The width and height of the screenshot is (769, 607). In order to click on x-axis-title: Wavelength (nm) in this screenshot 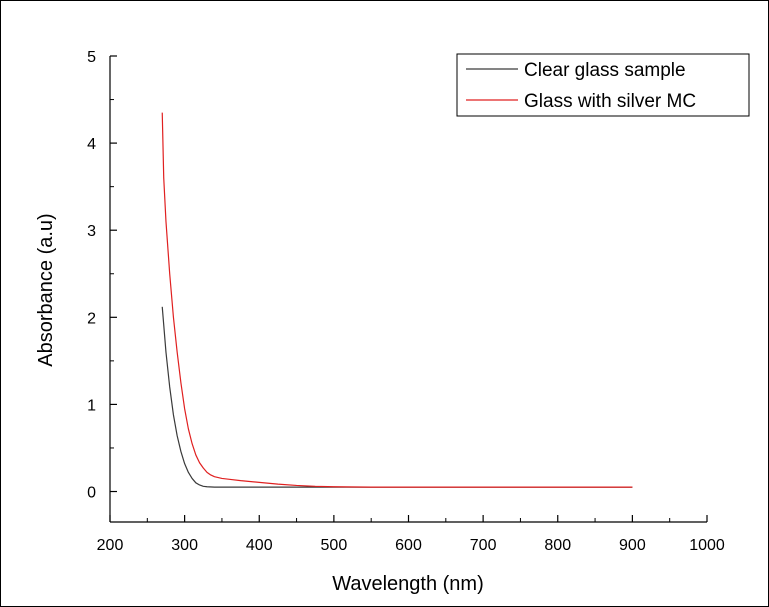, I will do `click(408, 584)`.